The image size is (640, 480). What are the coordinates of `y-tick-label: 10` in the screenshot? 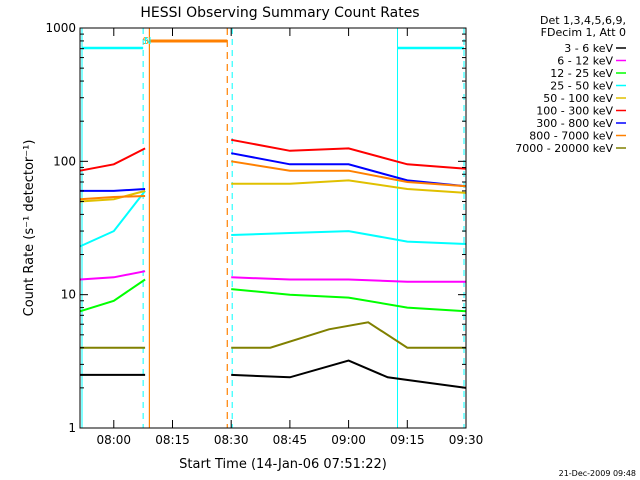 It's located at (68, 295).